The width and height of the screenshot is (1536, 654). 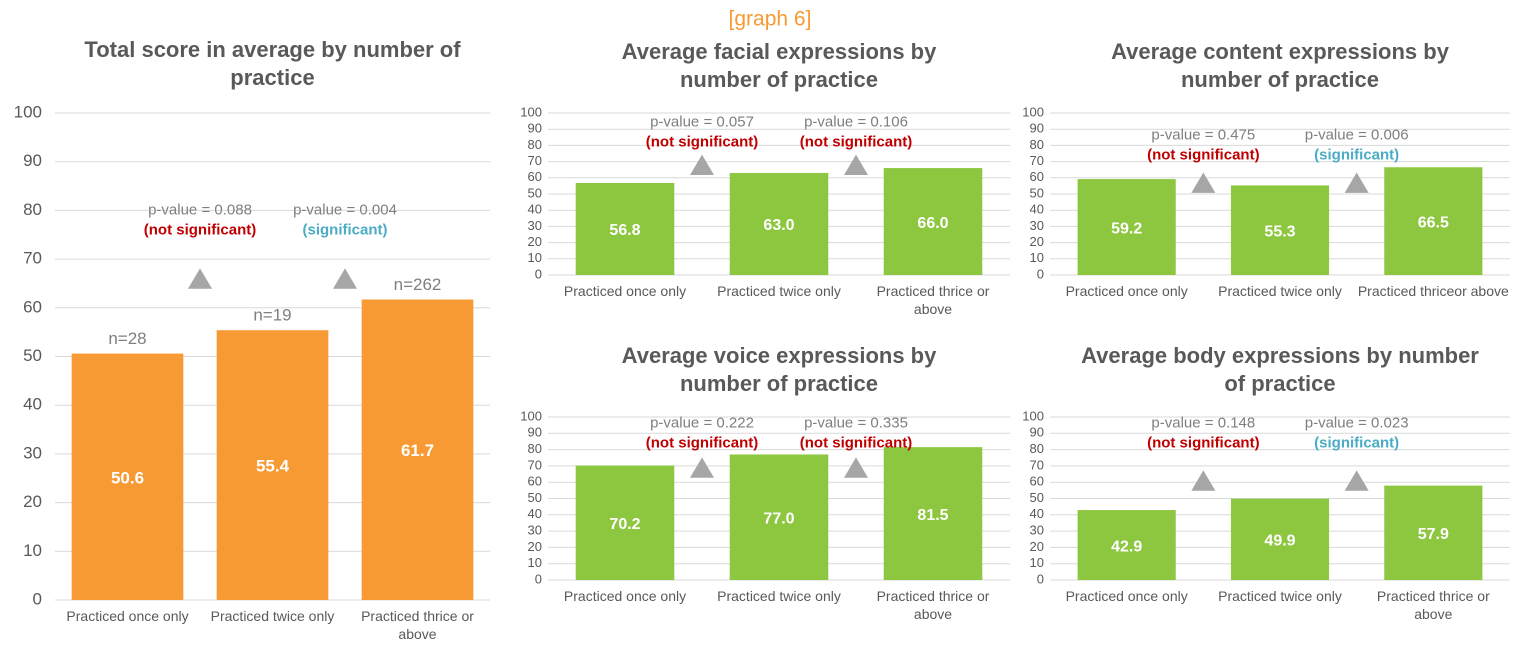 What do you see at coordinates (538, 273) in the screenshot?
I see `y-tick-label: 0` at bounding box center [538, 273].